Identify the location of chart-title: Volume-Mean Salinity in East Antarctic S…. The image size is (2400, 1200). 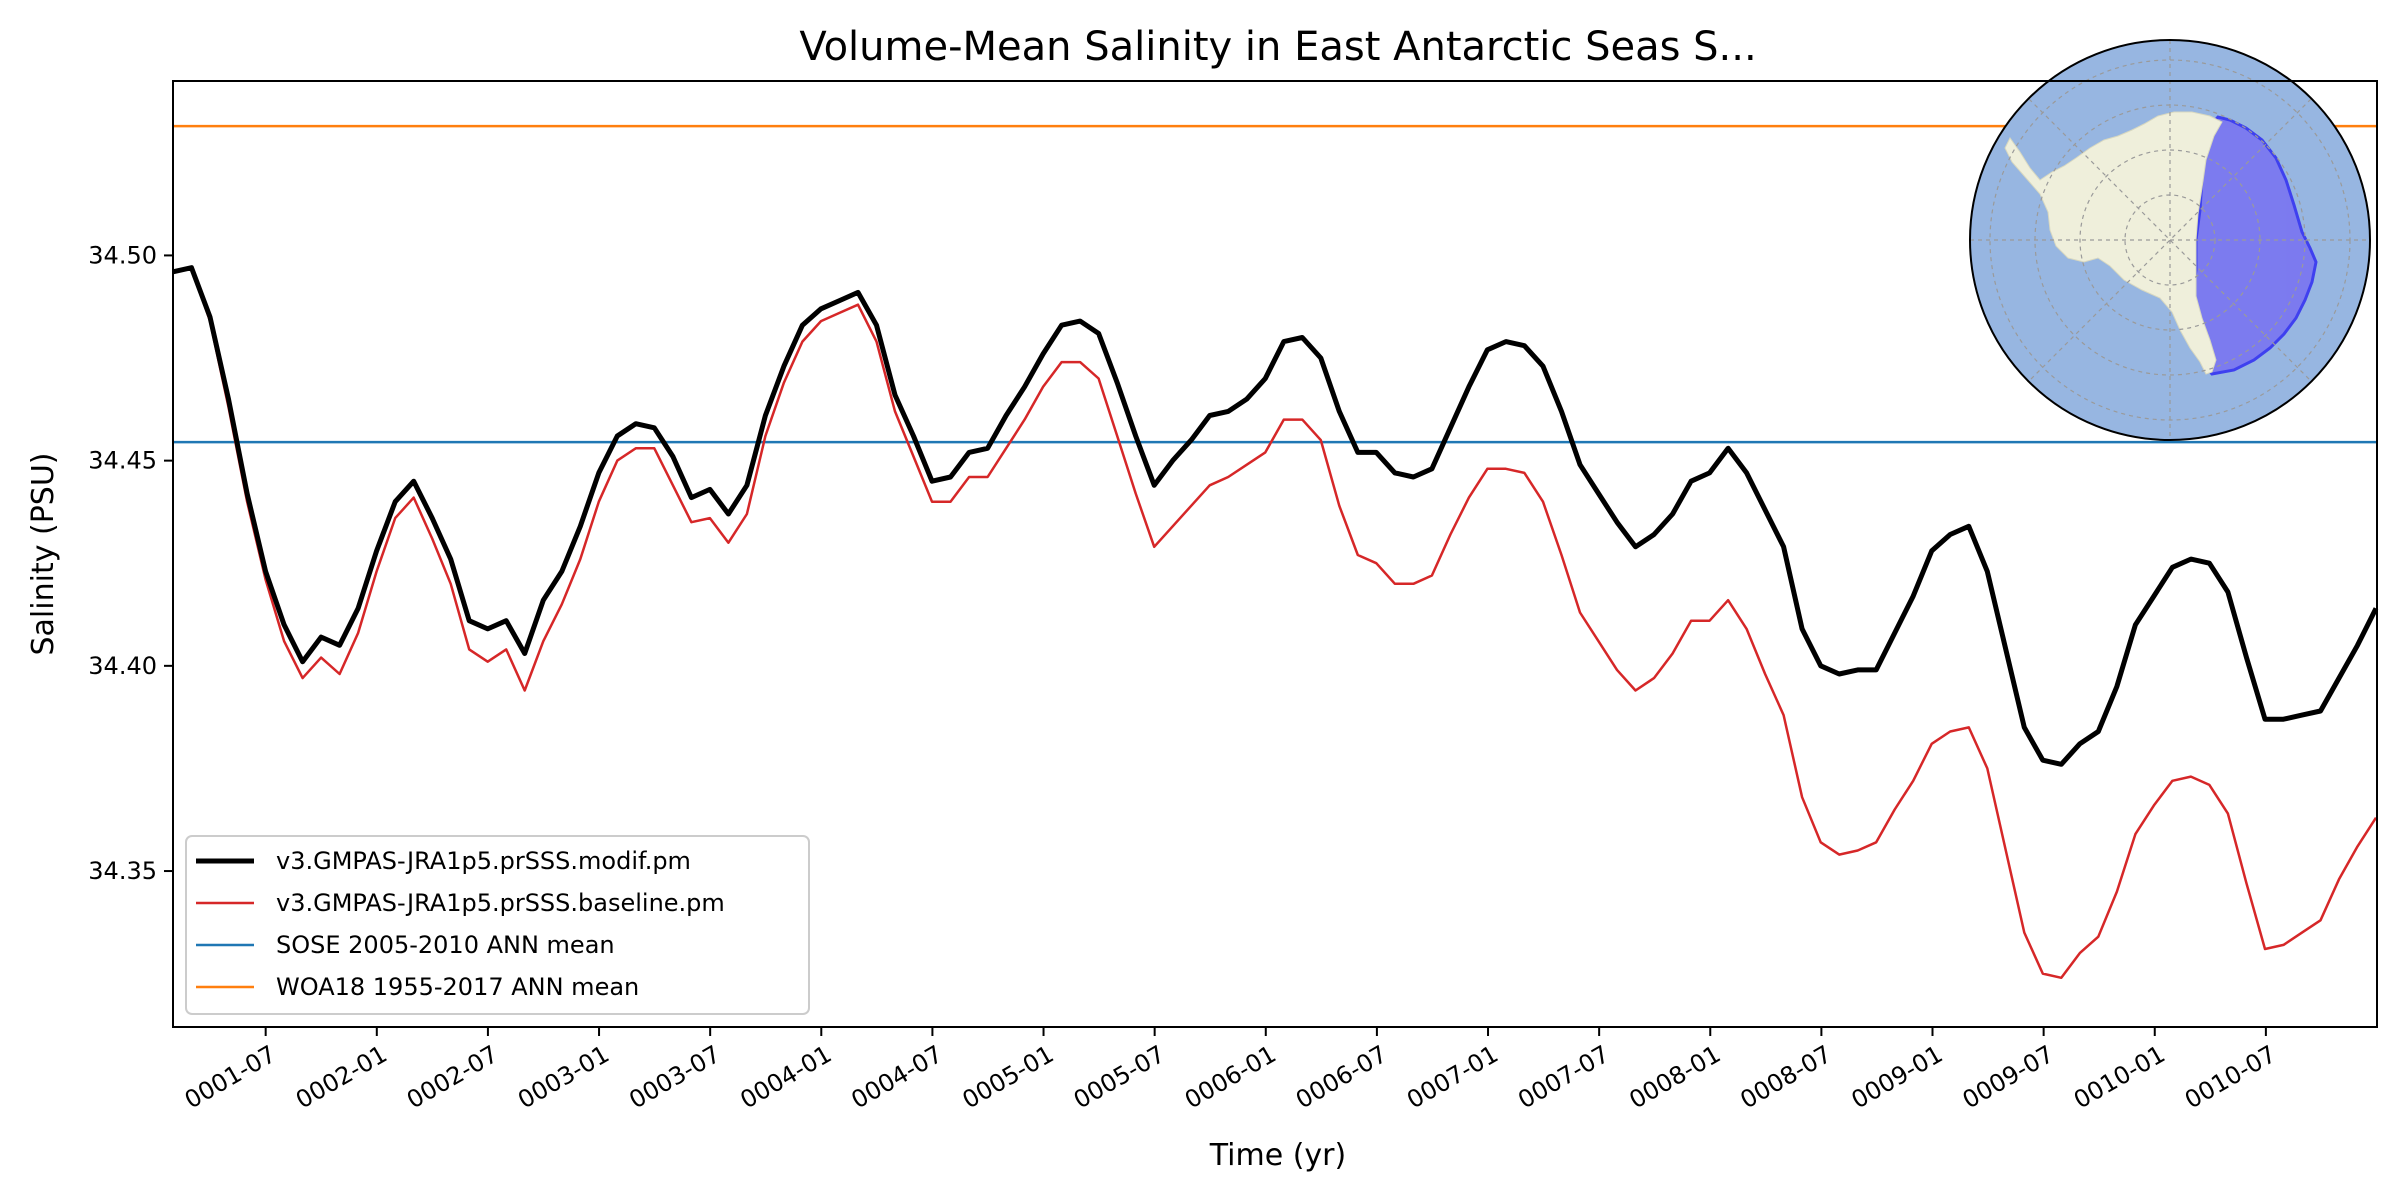
(1277, 47).